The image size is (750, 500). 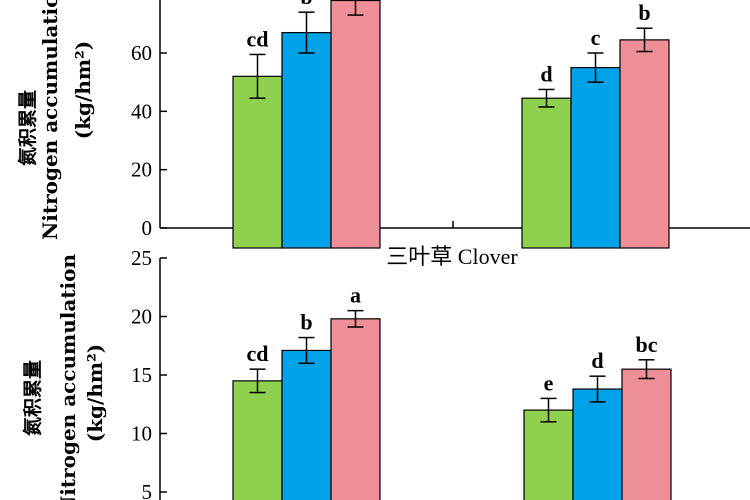 What do you see at coordinates (141, 258) in the screenshot?
I see `y-tick-label: 25` at bounding box center [141, 258].